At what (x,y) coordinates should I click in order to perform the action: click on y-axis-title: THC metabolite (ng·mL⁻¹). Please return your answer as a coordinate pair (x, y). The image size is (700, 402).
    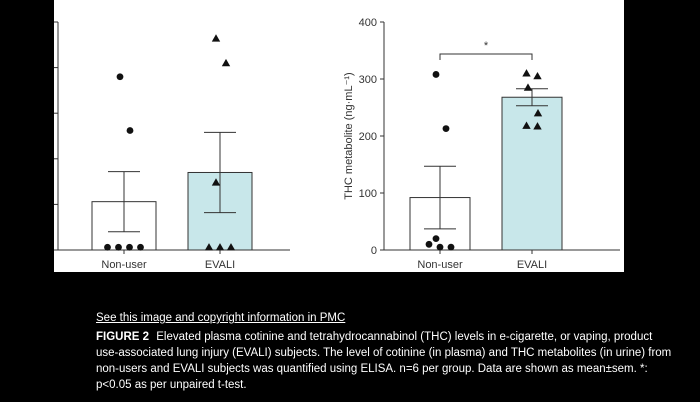
    Looking at the image, I should click on (349, 135).